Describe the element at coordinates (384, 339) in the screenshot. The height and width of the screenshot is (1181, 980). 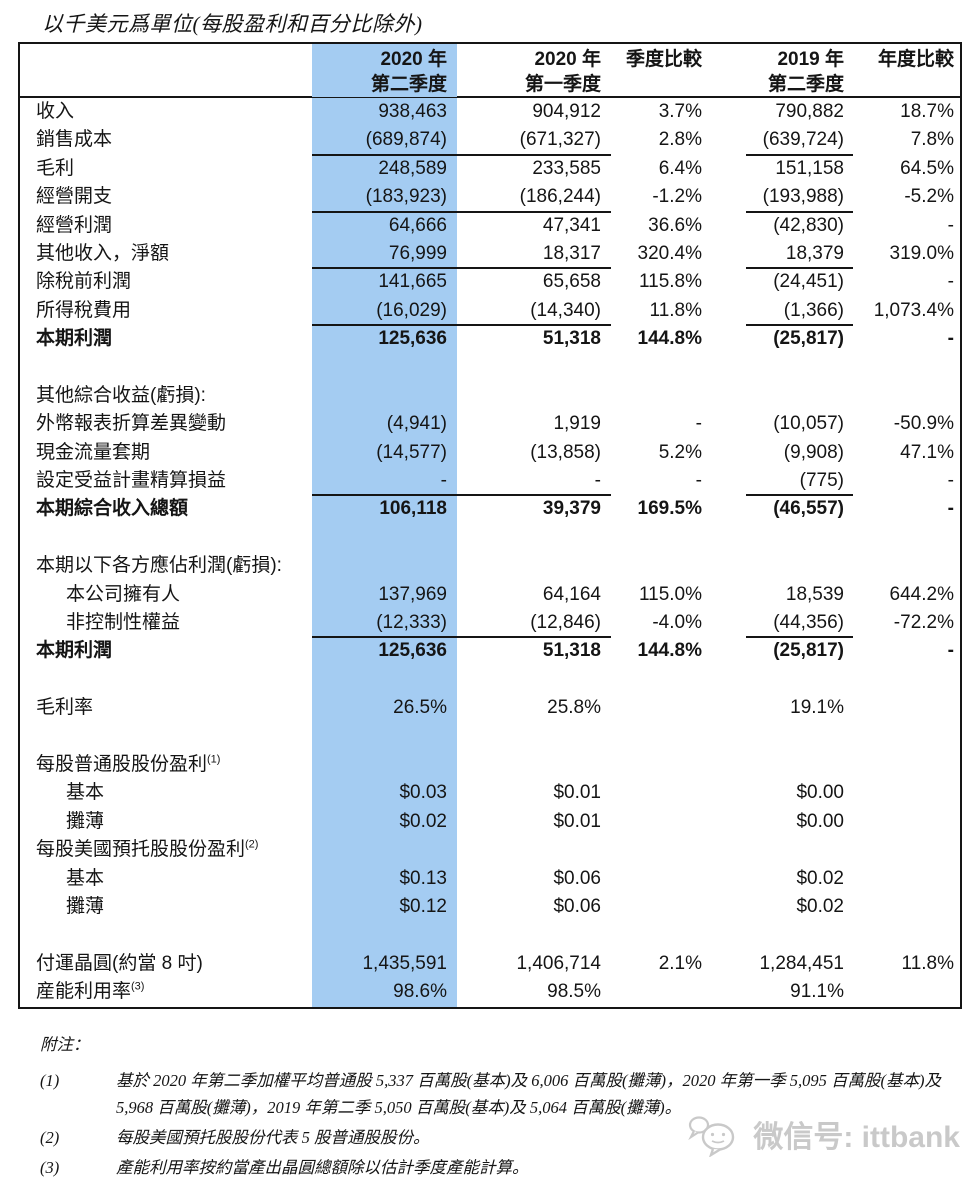
I see `cell-q2-2020: 125,636` at that location.